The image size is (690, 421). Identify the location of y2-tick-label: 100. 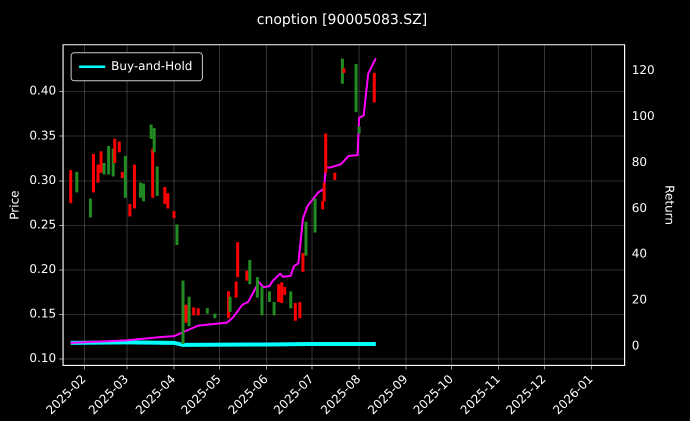
(643, 115).